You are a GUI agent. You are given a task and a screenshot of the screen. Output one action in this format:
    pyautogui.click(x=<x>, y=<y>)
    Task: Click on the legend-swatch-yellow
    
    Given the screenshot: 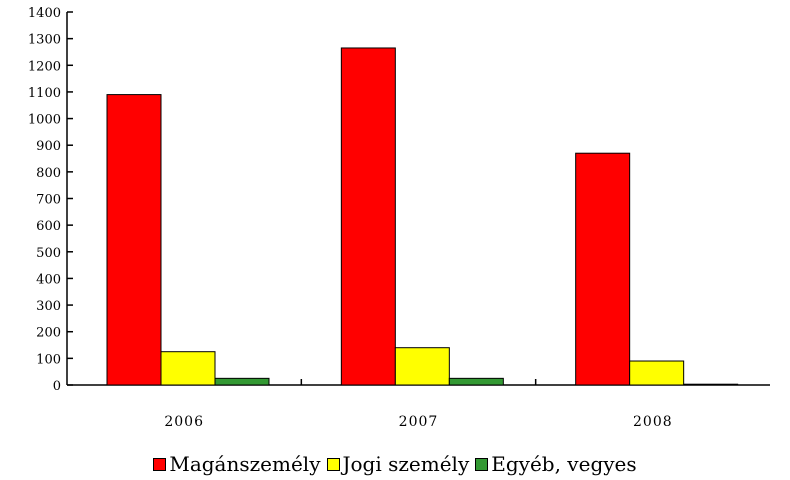 What is the action you would take?
    pyautogui.click(x=333, y=464)
    